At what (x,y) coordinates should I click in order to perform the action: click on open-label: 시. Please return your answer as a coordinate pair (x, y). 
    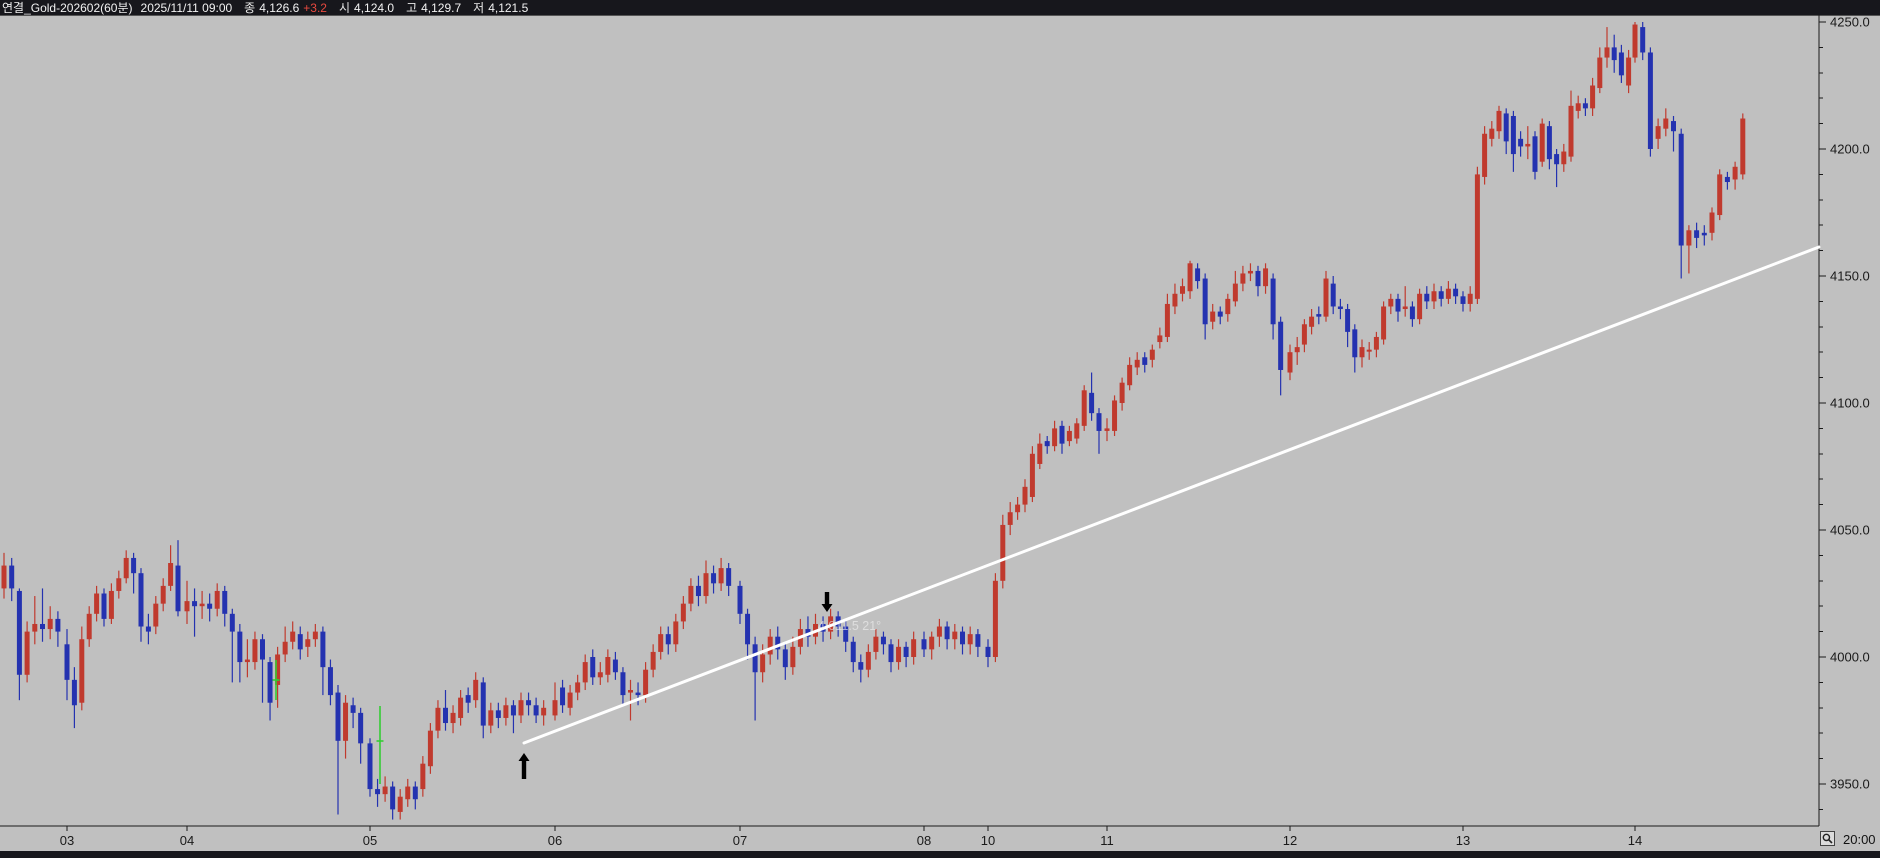
    Looking at the image, I should click on (344, 8).